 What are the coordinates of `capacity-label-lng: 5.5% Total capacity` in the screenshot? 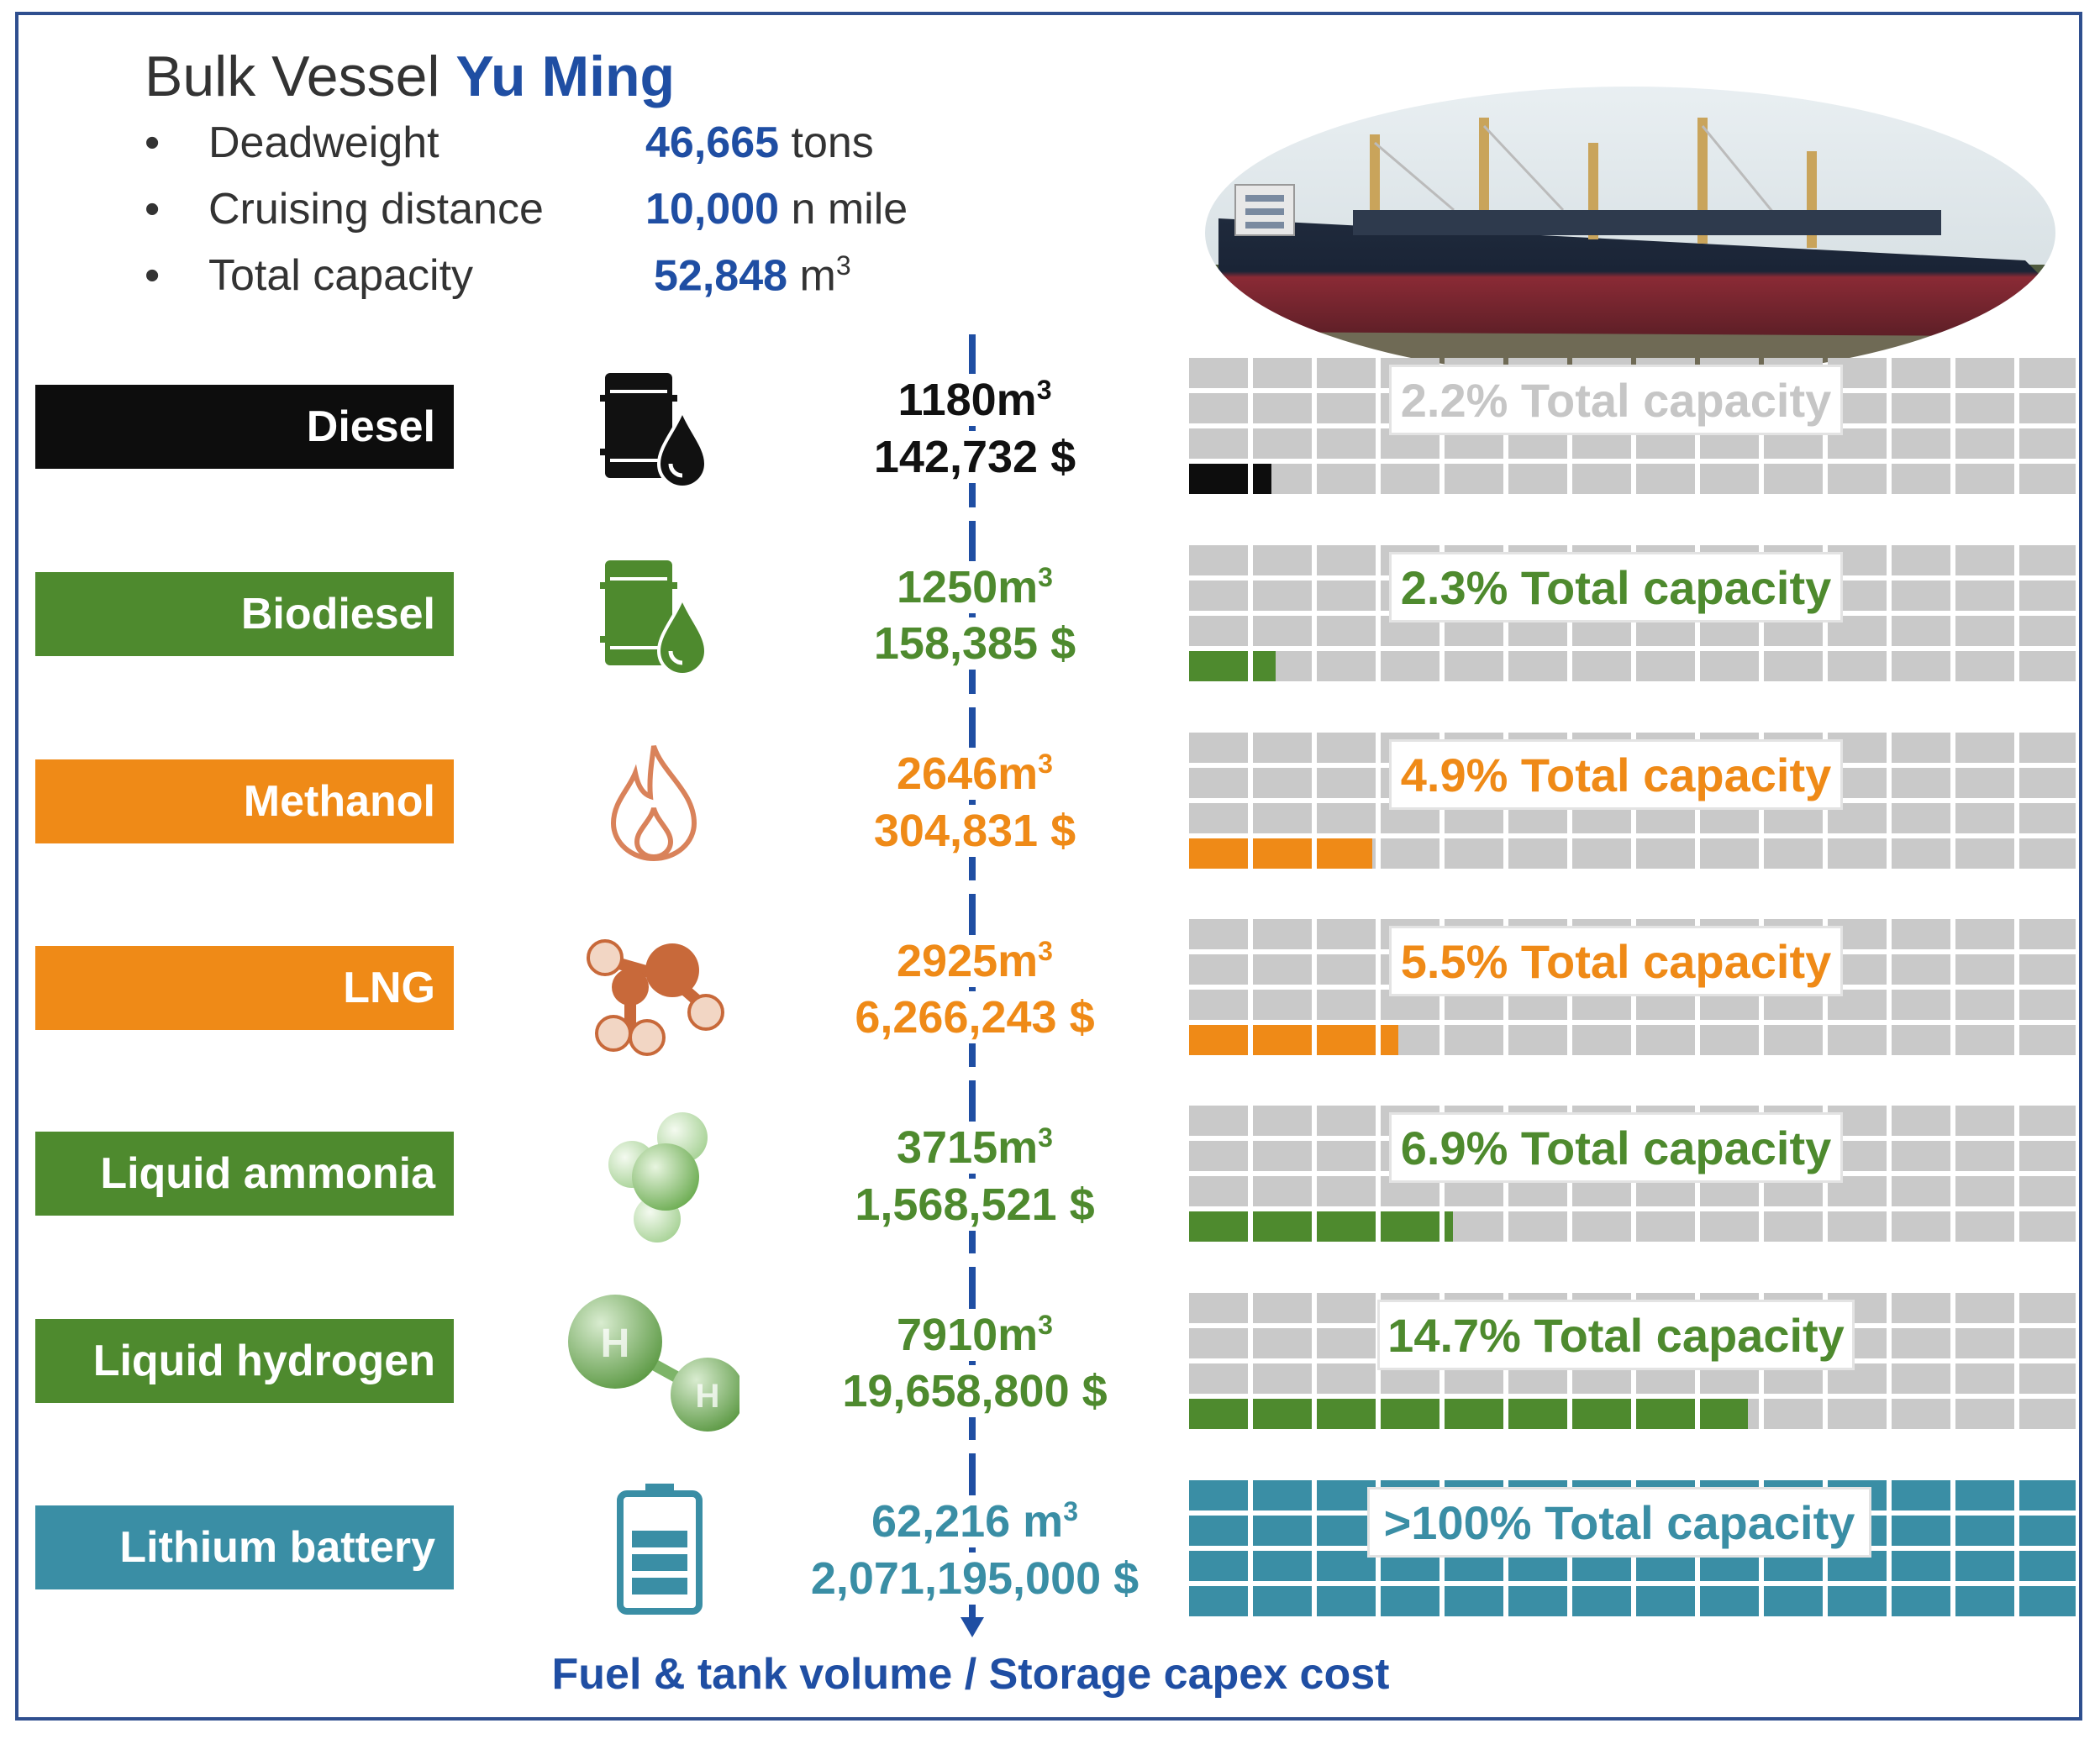 It's located at (1616, 961).